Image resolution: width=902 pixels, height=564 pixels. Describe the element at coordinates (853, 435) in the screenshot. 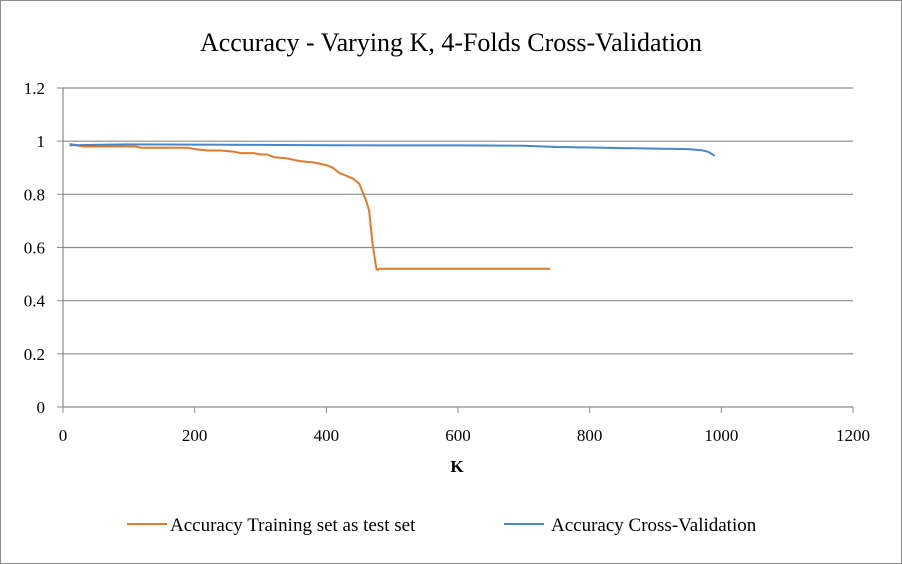

I see `x-tick-label: 1200` at that location.